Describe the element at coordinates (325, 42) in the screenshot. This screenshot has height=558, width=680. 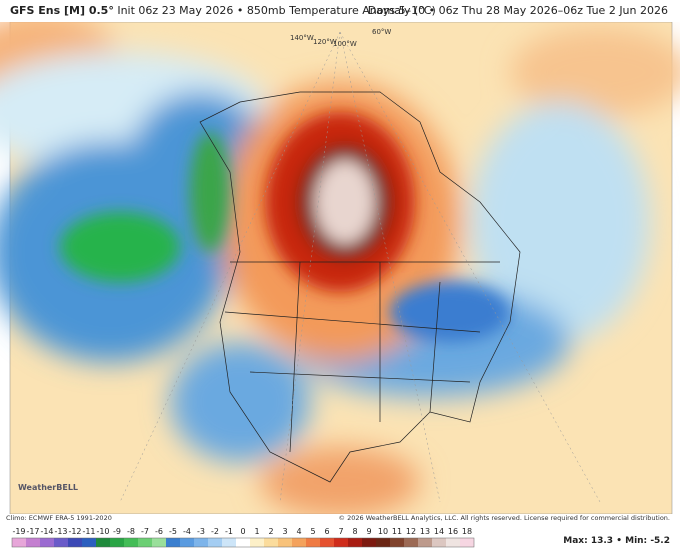
I see `lon-label: 120°W` at that location.